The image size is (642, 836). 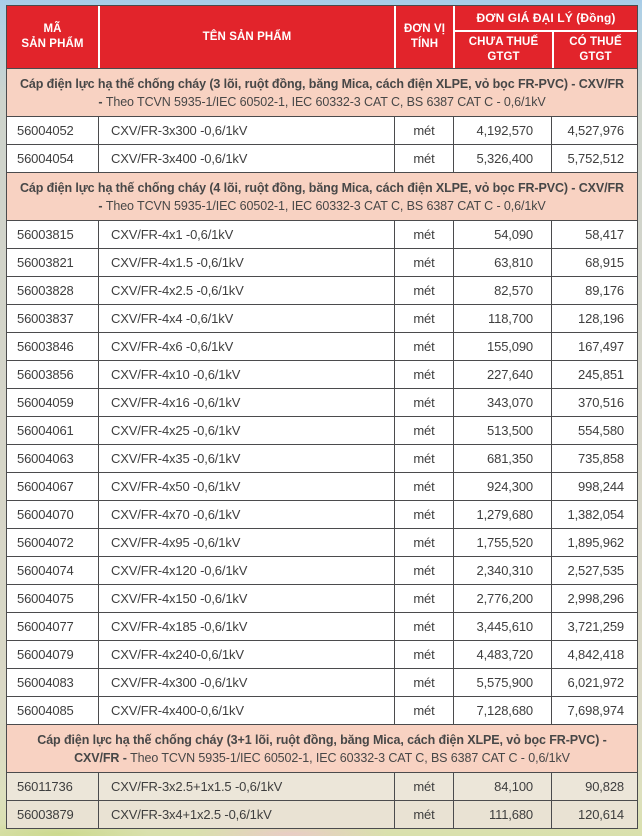 What do you see at coordinates (45, 346) in the screenshot?
I see `product-code-cell: 56003846` at bounding box center [45, 346].